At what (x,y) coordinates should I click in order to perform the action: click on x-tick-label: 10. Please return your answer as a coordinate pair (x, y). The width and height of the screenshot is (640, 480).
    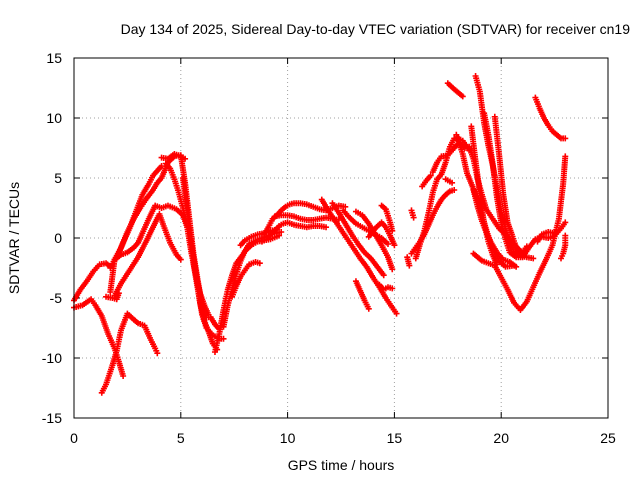
    Looking at the image, I should click on (288, 438).